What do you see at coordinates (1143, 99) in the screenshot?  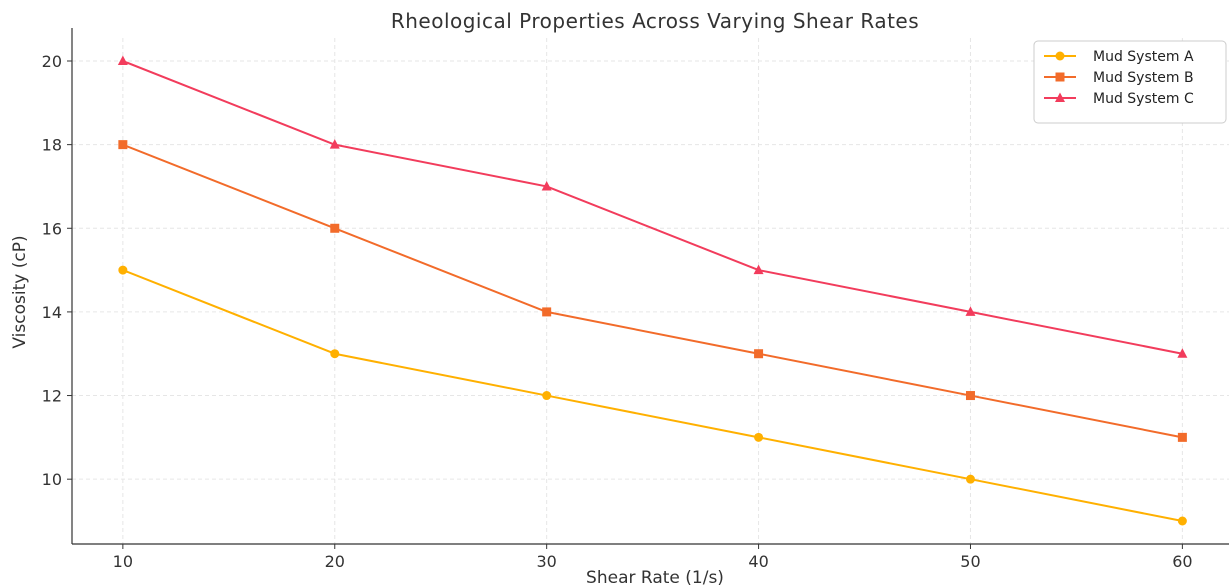 I see `legend-label: Mud System C` at bounding box center [1143, 99].